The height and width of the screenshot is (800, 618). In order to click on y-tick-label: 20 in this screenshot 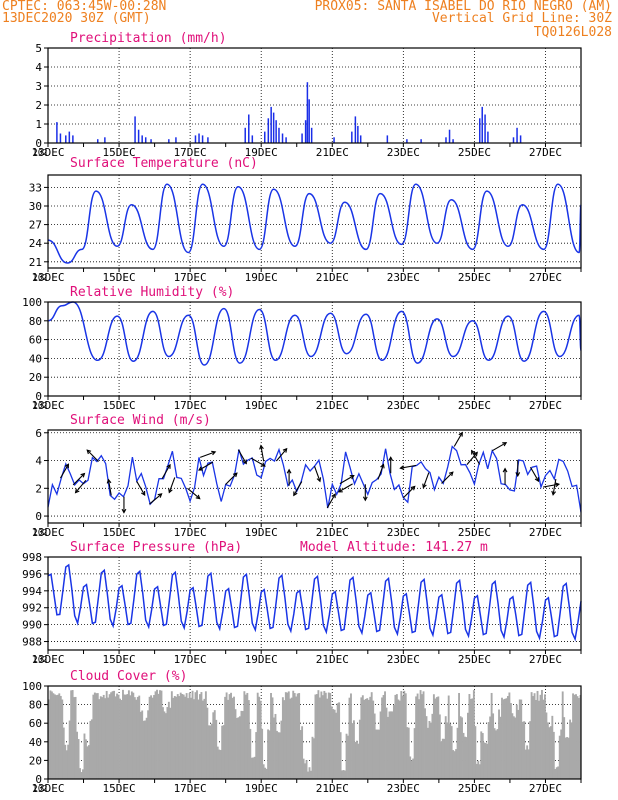, I will do `click(35, 377)`.